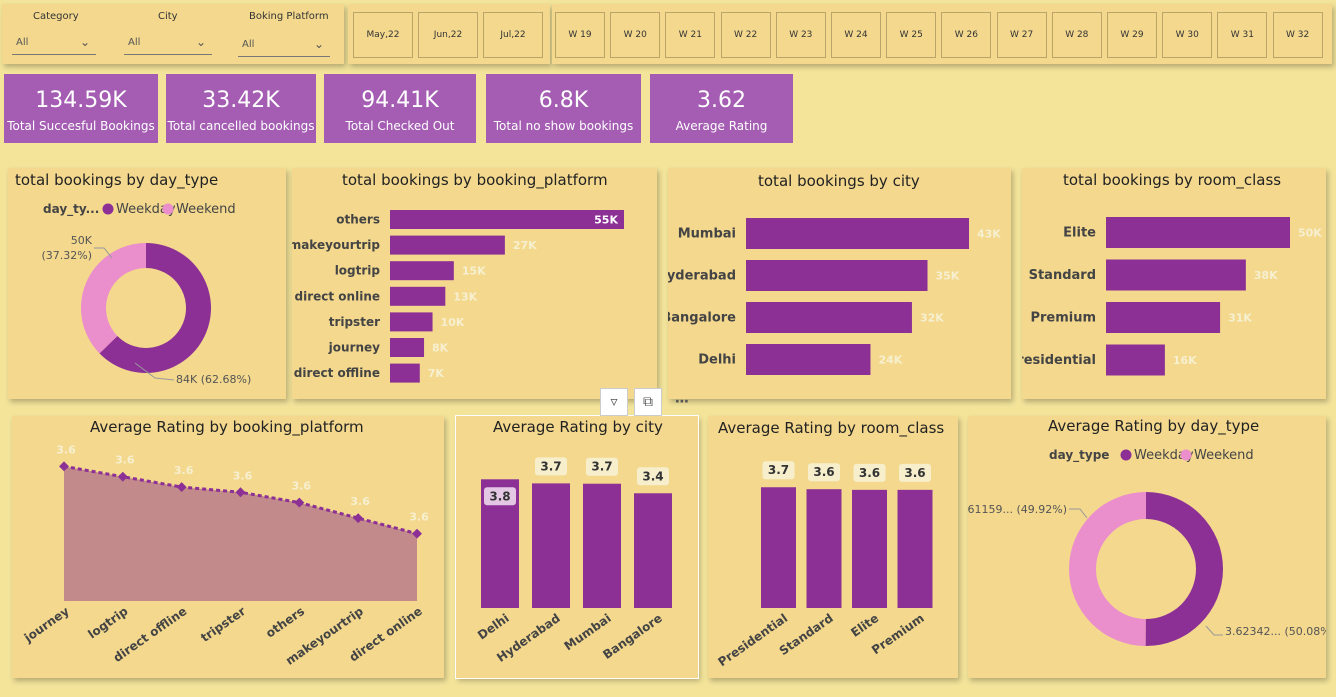  I want to click on week-tile-label: W 30, so click(1187, 35).